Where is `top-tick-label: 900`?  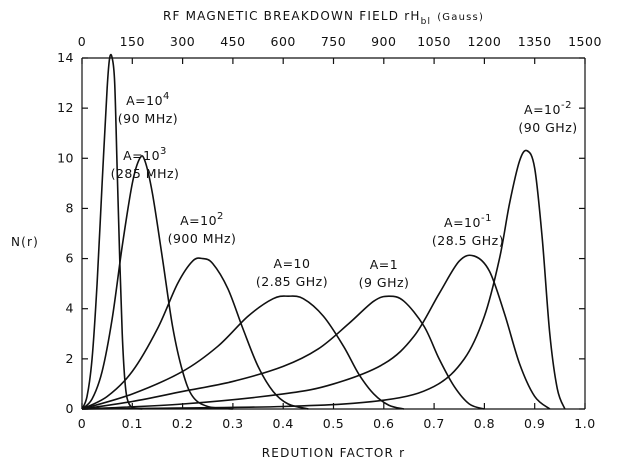 top-tick-label: 900 is located at coordinates (383, 41).